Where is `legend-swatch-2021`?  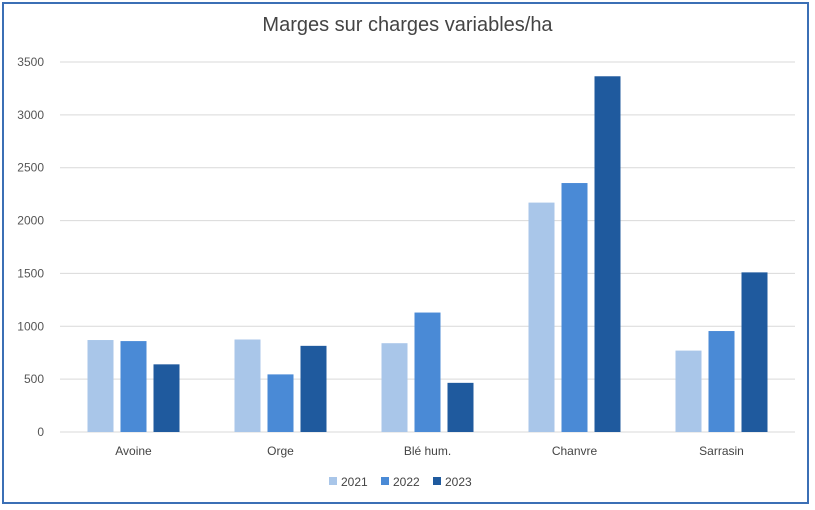 legend-swatch-2021 is located at coordinates (333, 481).